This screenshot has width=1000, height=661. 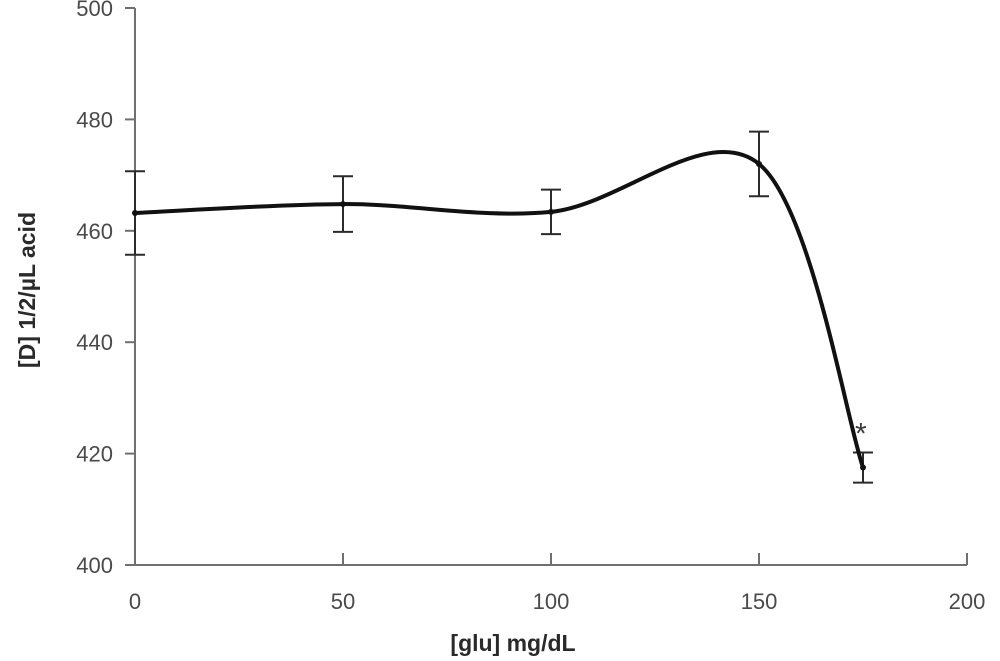 I want to click on y-axis-title-group: [D] 1/2/µL acid, so click(x=27, y=290).